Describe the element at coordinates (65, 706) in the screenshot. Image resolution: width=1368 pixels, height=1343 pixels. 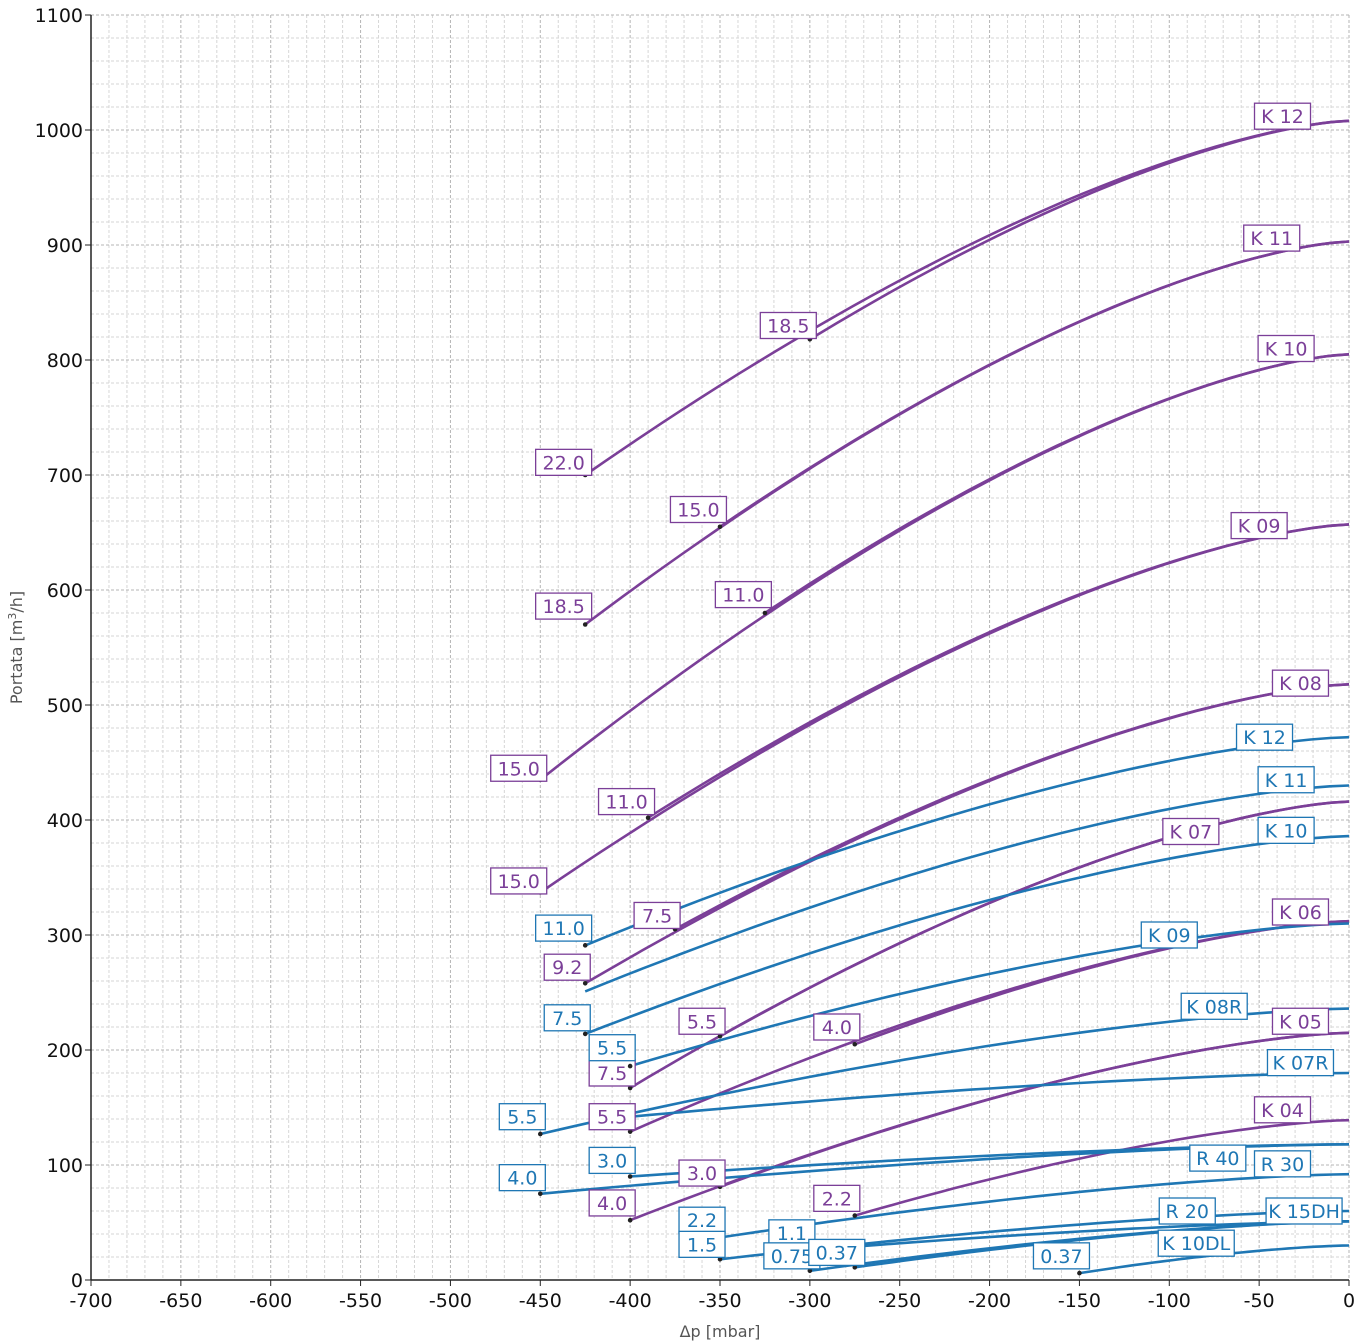
I see `y-tick-label: 500` at that location.